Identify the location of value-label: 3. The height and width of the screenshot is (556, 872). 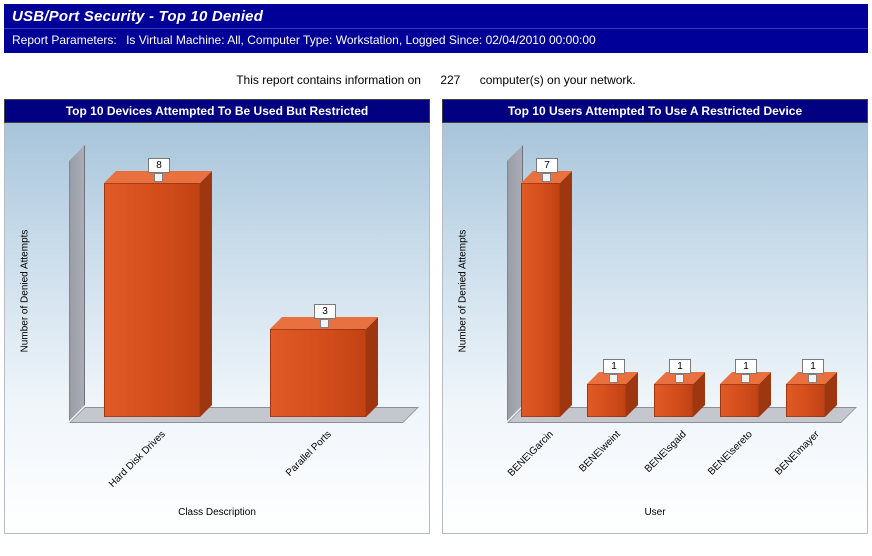
(325, 311).